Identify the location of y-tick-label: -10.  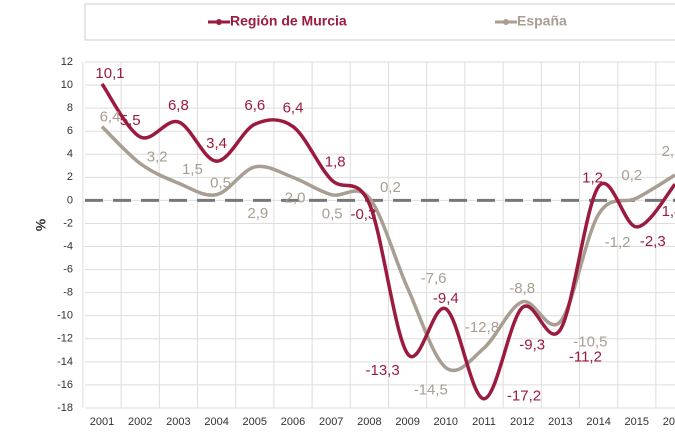
(65, 316).